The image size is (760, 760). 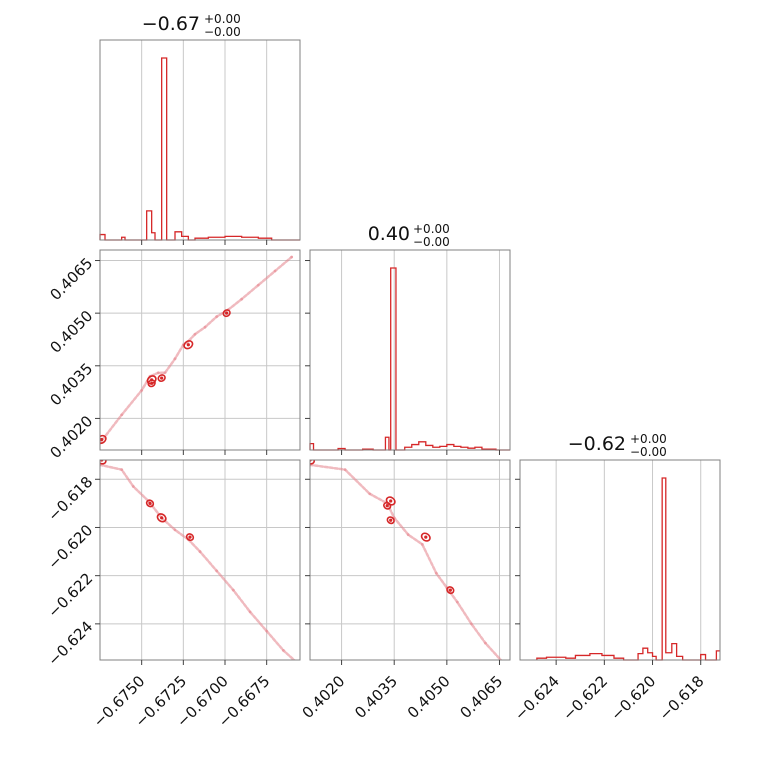 I want to click on x-tick-label: −0.624, so click(x=537, y=698).